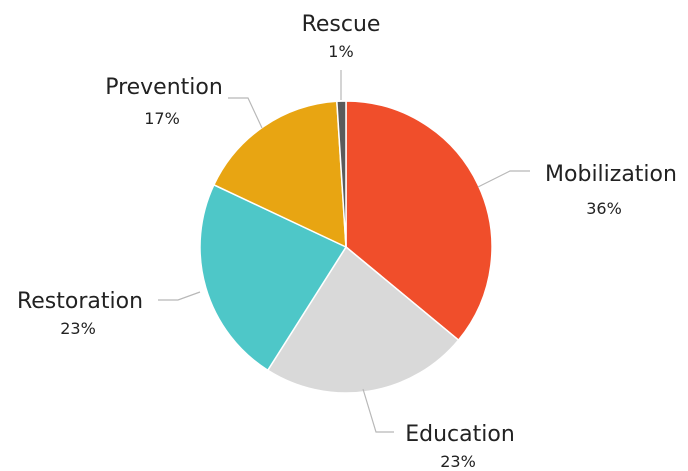  Describe the element at coordinates (460, 434) in the screenshot. I see `slice-label-education: Education` at that location.